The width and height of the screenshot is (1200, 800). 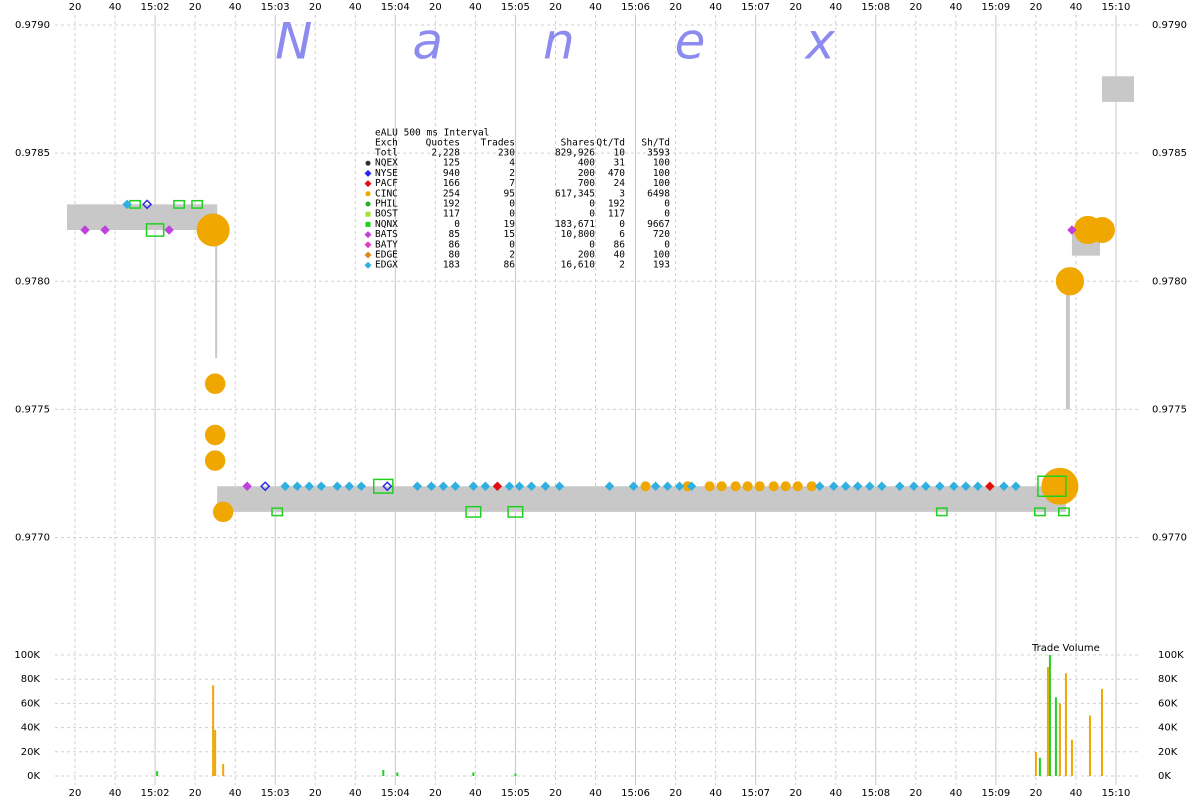 I want to click on y-tick-label: 40K, so click(x=1168, y=728).